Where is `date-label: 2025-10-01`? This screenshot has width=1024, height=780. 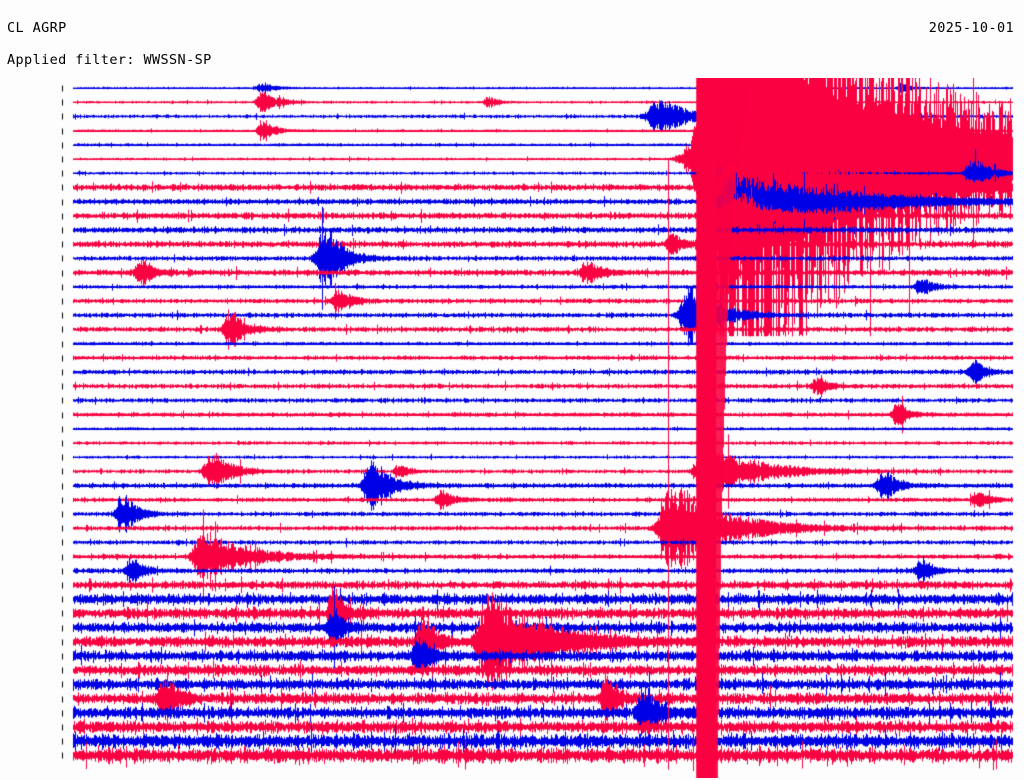
date-label: 2025-10-01 is located at coordinates (971, 28).